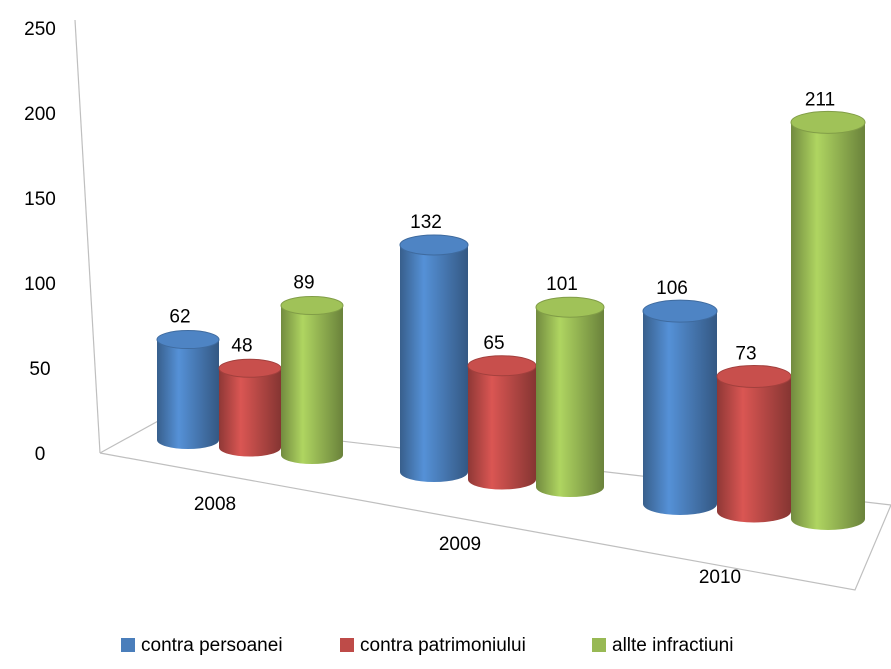 Image resolution: width=891 pixels, height=669 pixels. I want to click on y-tick-label: 100, so click(40, 284).